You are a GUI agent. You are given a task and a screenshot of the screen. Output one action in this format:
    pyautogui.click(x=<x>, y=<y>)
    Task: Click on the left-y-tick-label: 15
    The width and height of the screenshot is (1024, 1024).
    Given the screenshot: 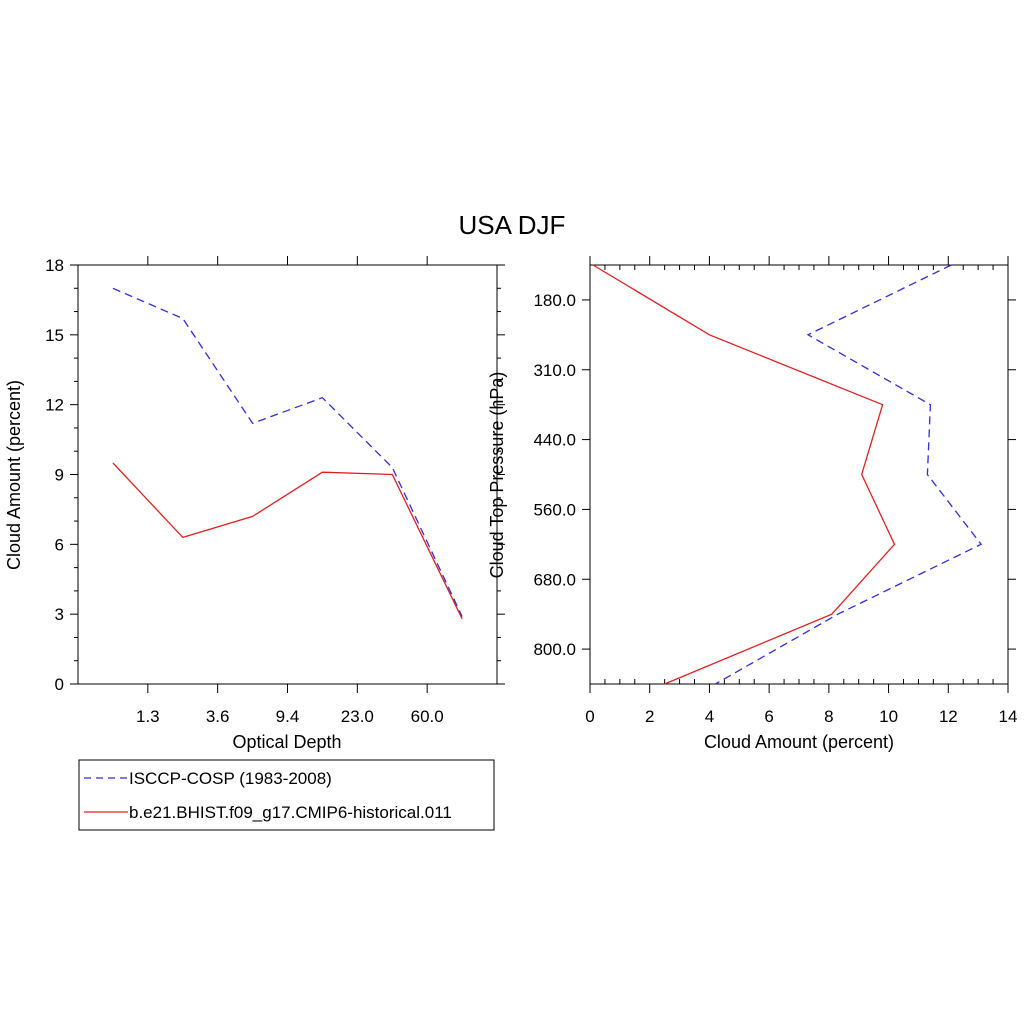 What is the action you would take?
    pyautogui.click(x=54, y=335)
    